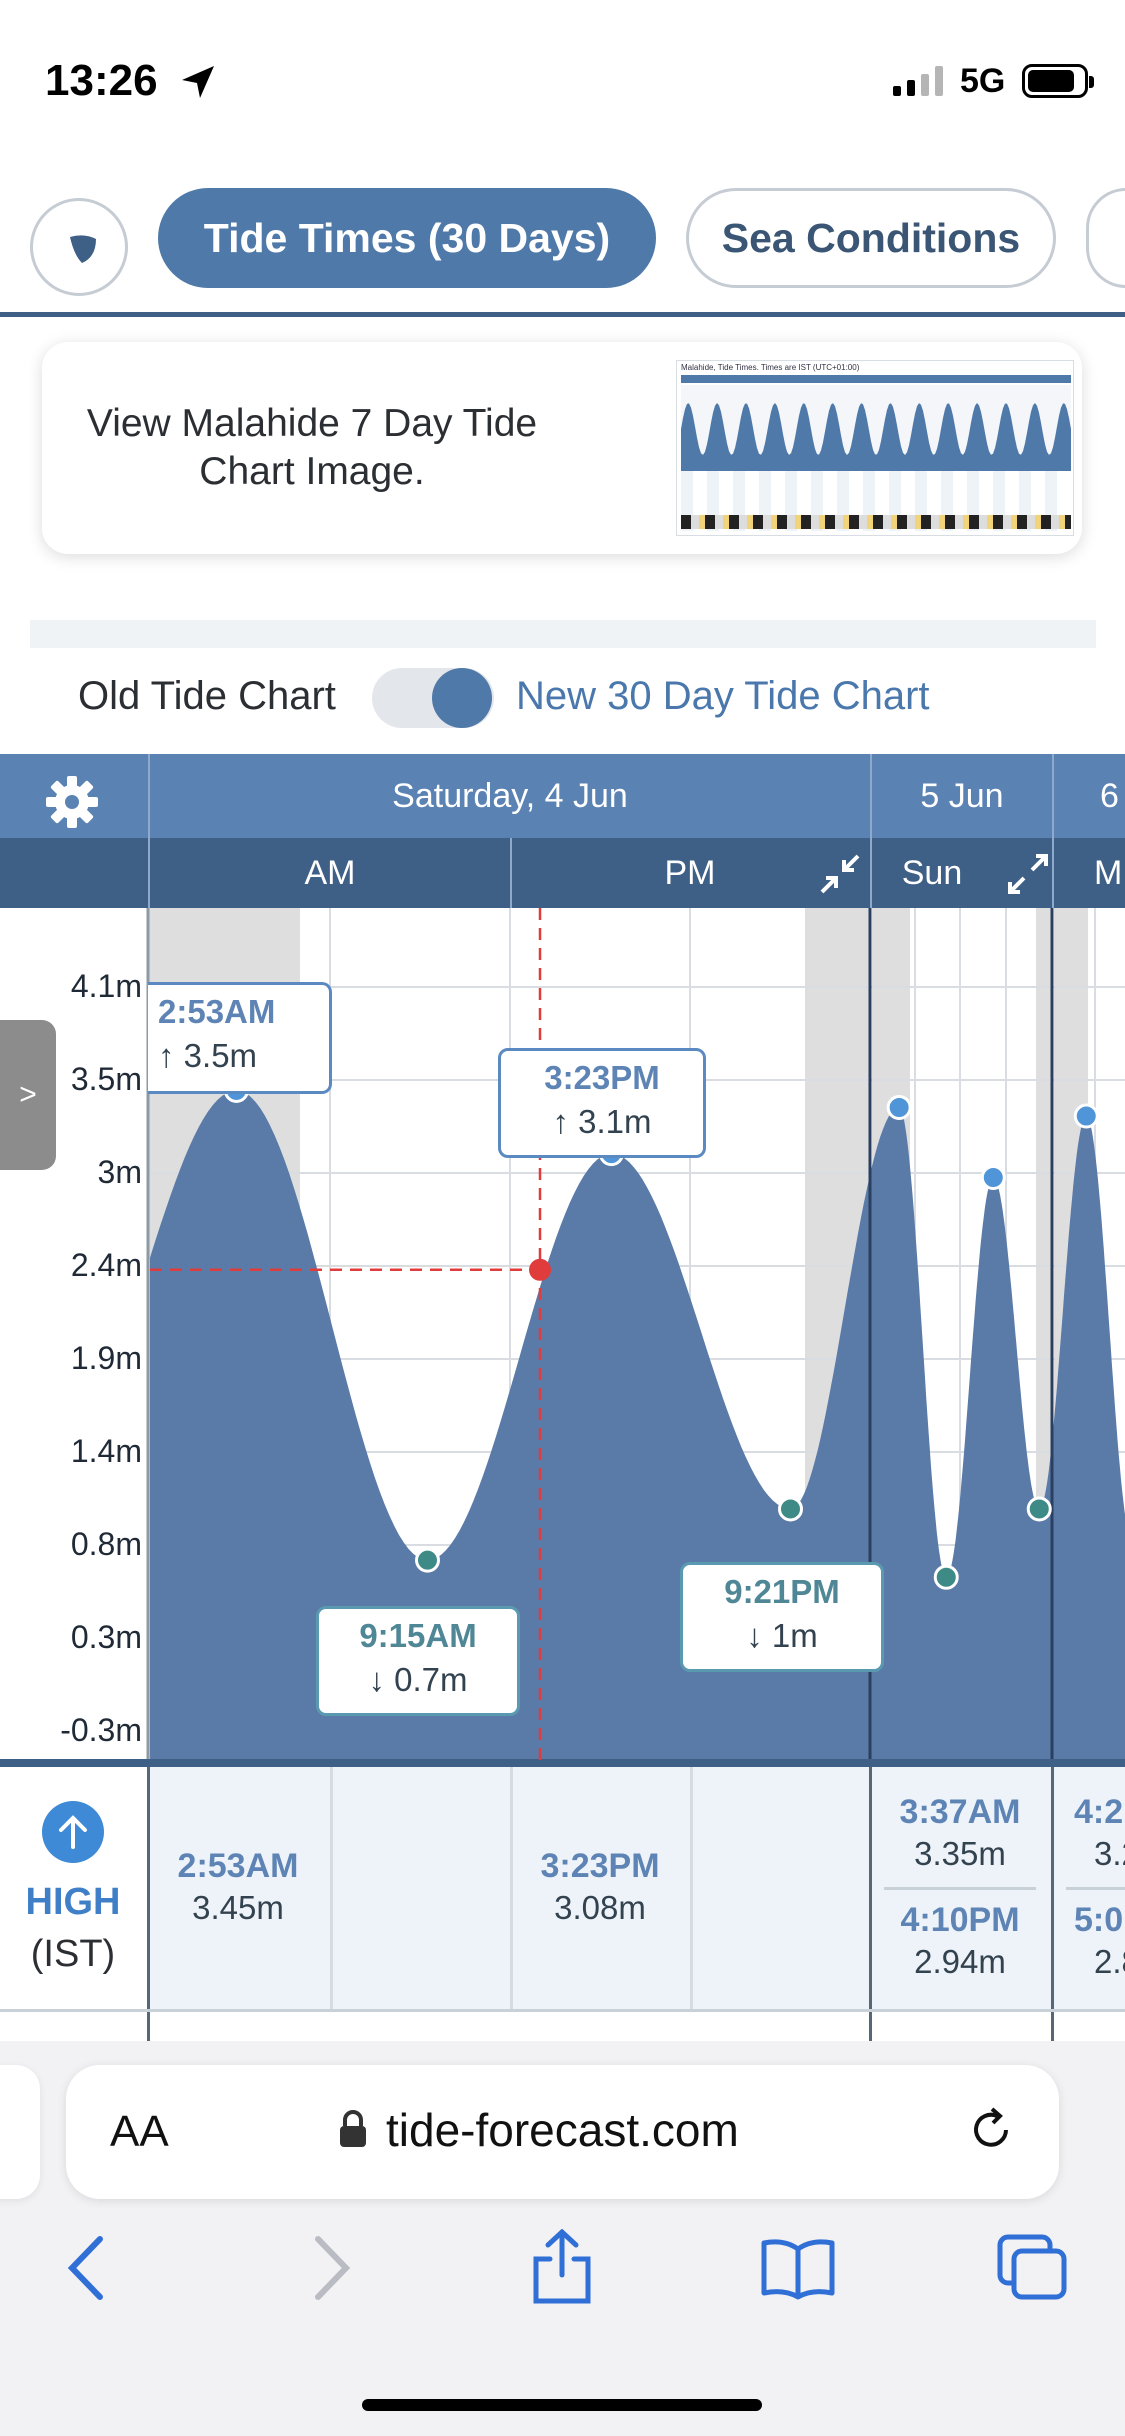 This screenshot has width=1125, height=2436. Describe the element at coordinates (106, 1358) in the screenshot. I see `y-tick-label: 1.9m` at that location.